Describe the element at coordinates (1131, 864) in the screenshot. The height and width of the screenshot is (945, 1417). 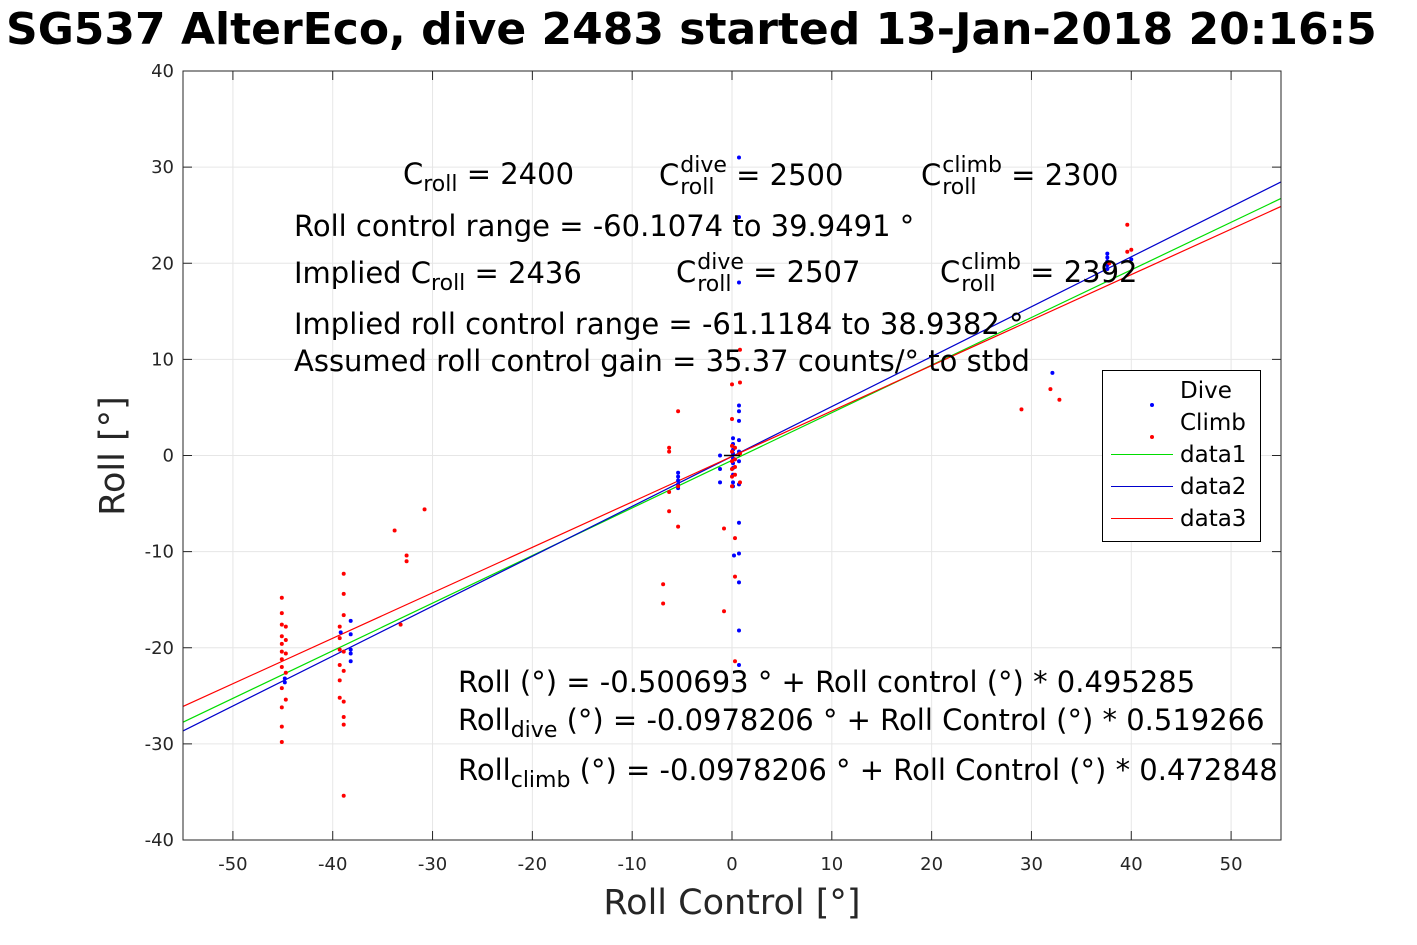
I see `x-tick-label: 40` at that location.